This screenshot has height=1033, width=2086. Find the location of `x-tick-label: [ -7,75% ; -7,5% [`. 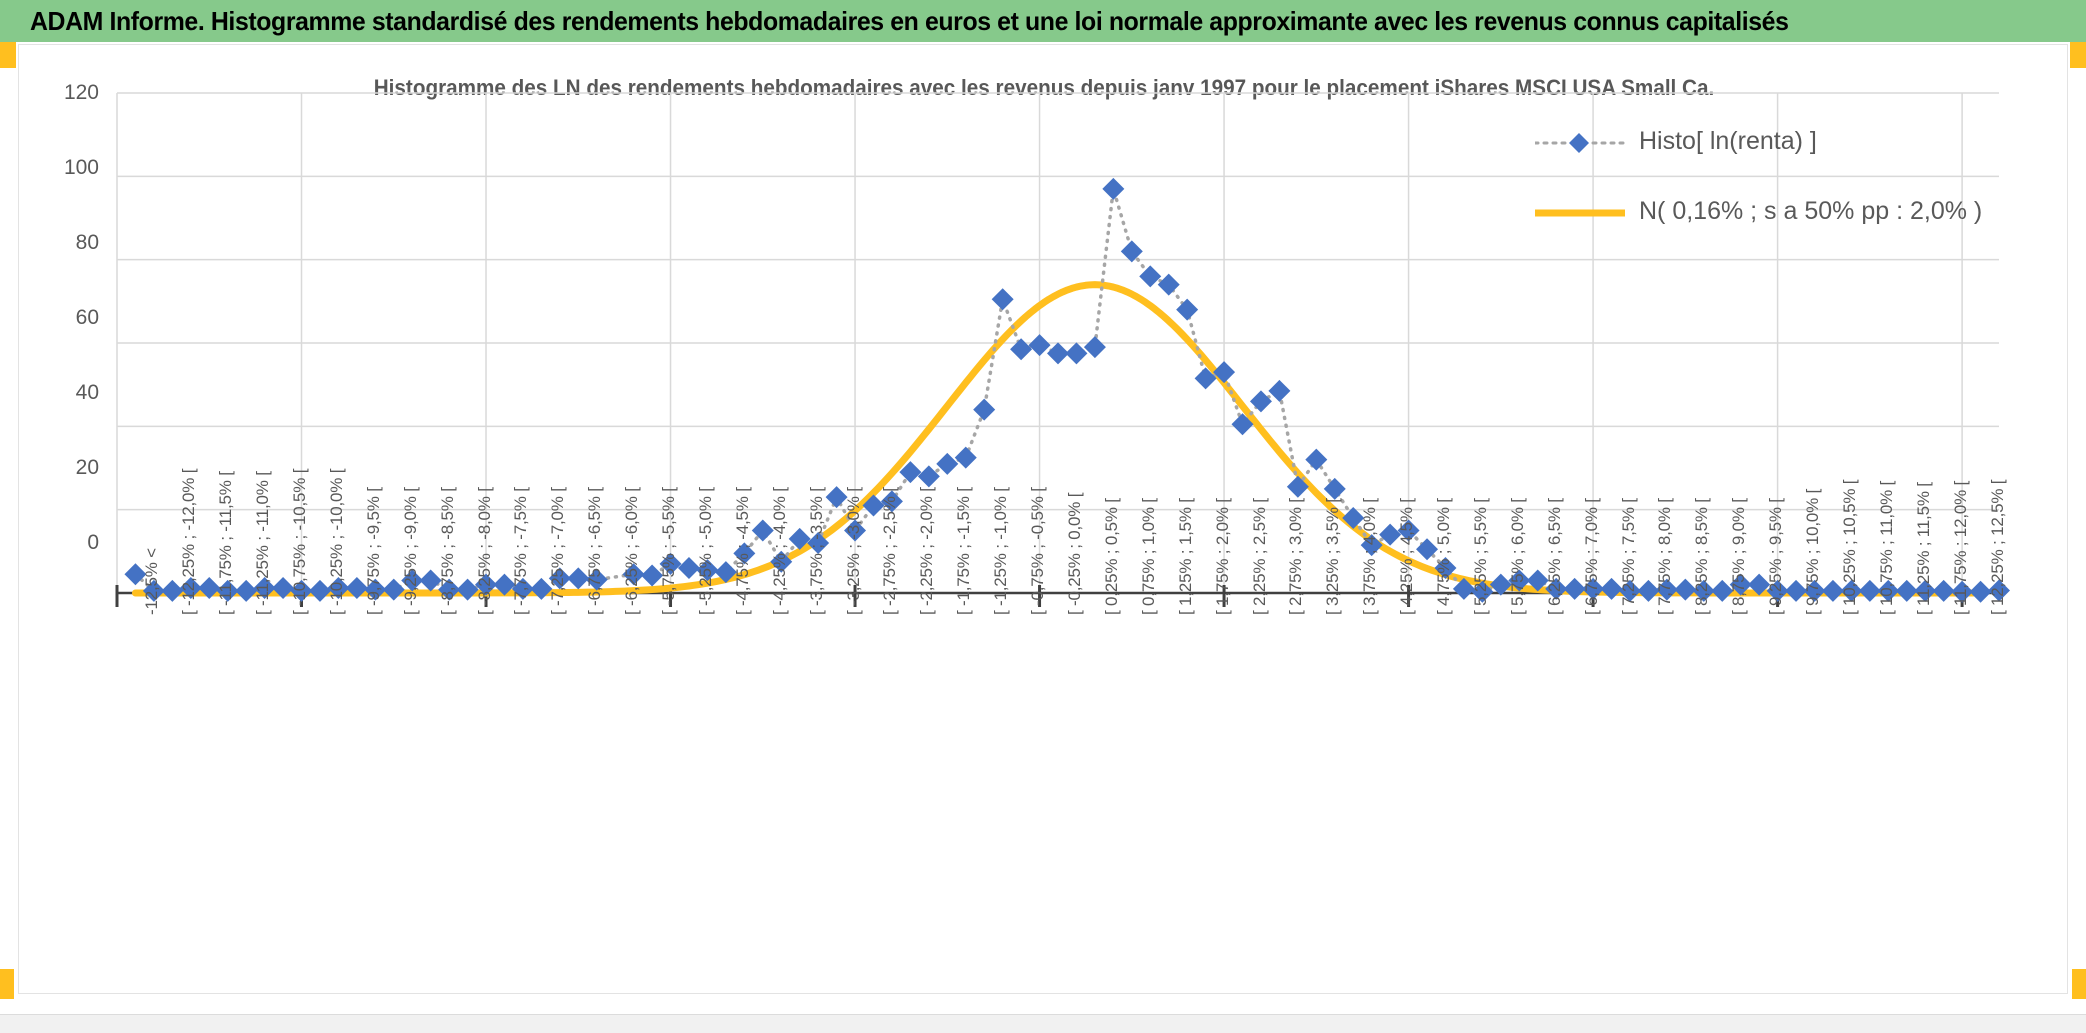

x-tick-label: [ -7,75% ; -7,5% [ is located at coordinates (521, 551).